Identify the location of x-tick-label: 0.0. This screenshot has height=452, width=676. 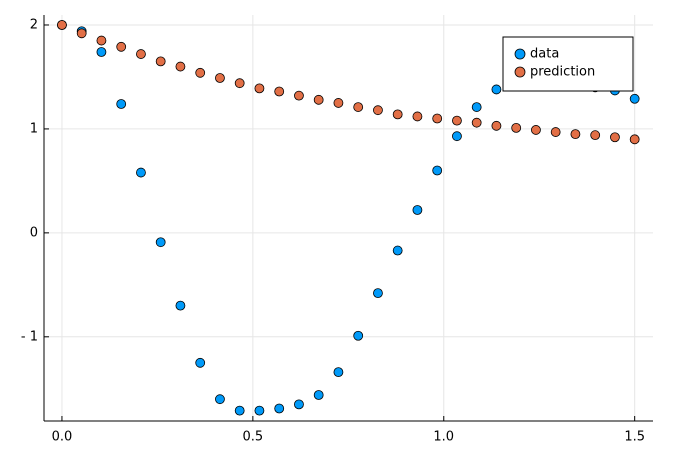
(62, 437).